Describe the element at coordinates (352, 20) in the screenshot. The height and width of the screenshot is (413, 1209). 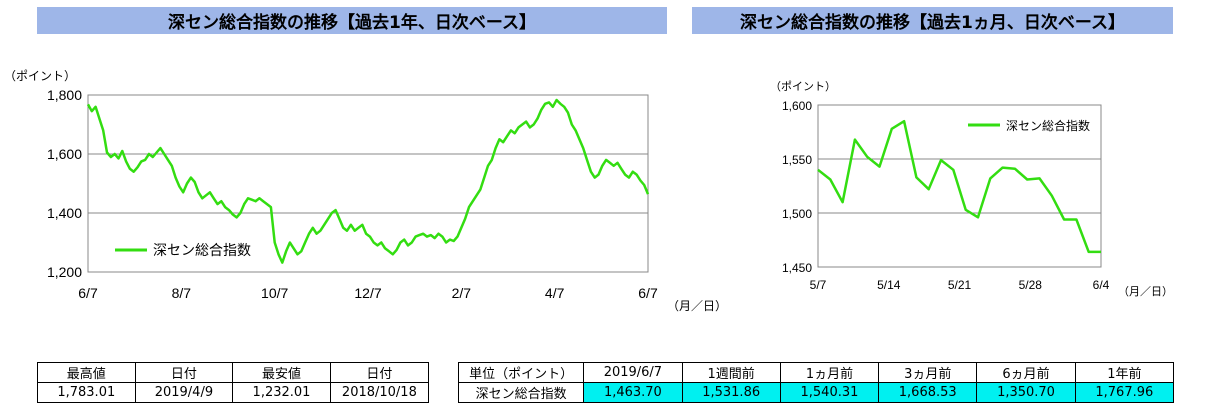
I see `left-chart-title: 深セン総合指数の推移【過去1年、日次ベース】` at that location.